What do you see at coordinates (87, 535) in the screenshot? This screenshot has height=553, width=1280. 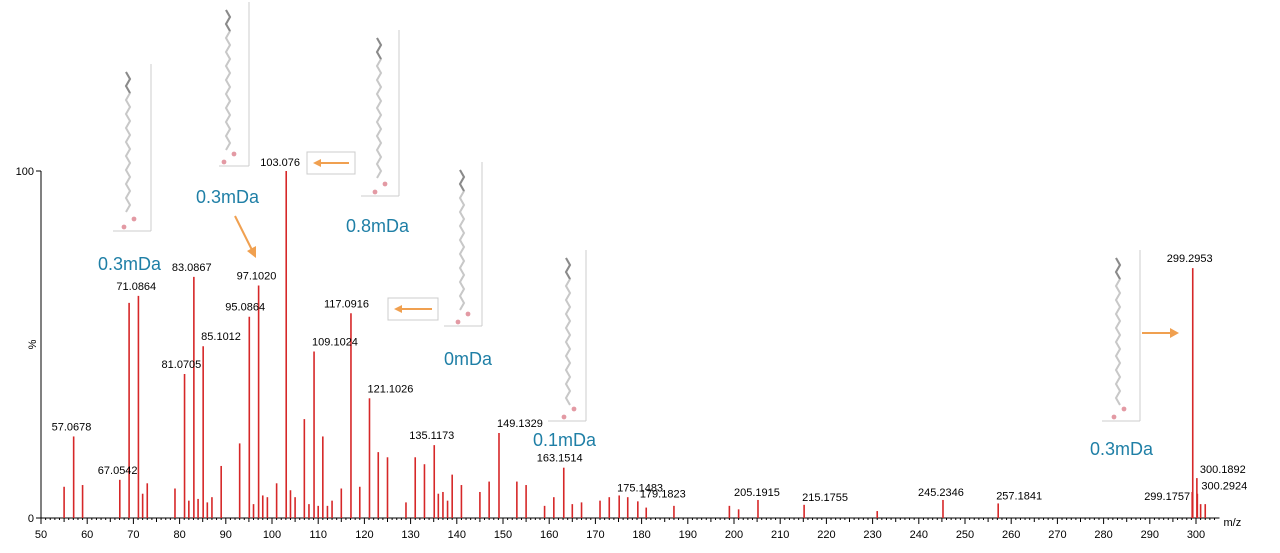 I see `x-tick-label: 60` at bounding box center [87, 535].